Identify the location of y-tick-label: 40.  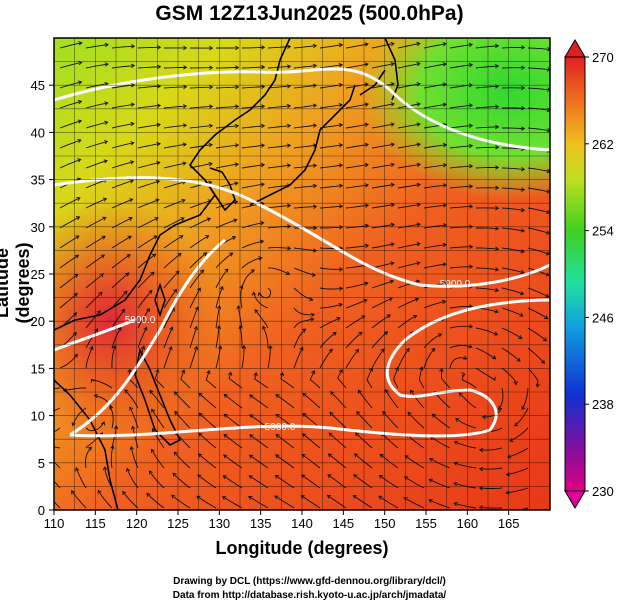
(38, 132).